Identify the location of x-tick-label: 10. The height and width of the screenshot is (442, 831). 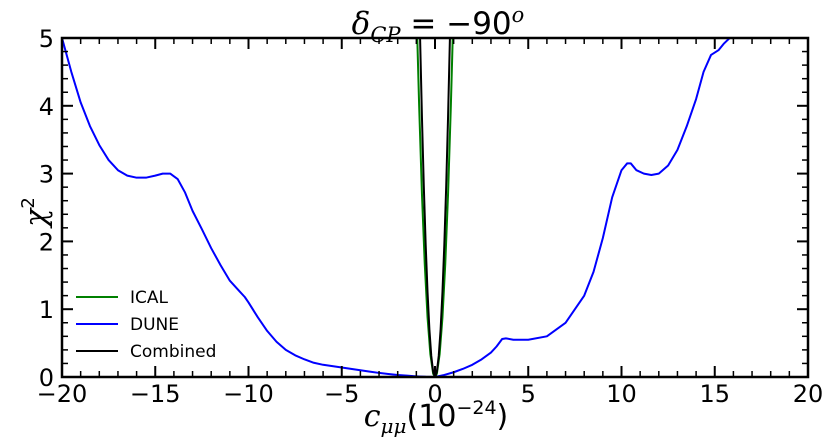
(621, 394).